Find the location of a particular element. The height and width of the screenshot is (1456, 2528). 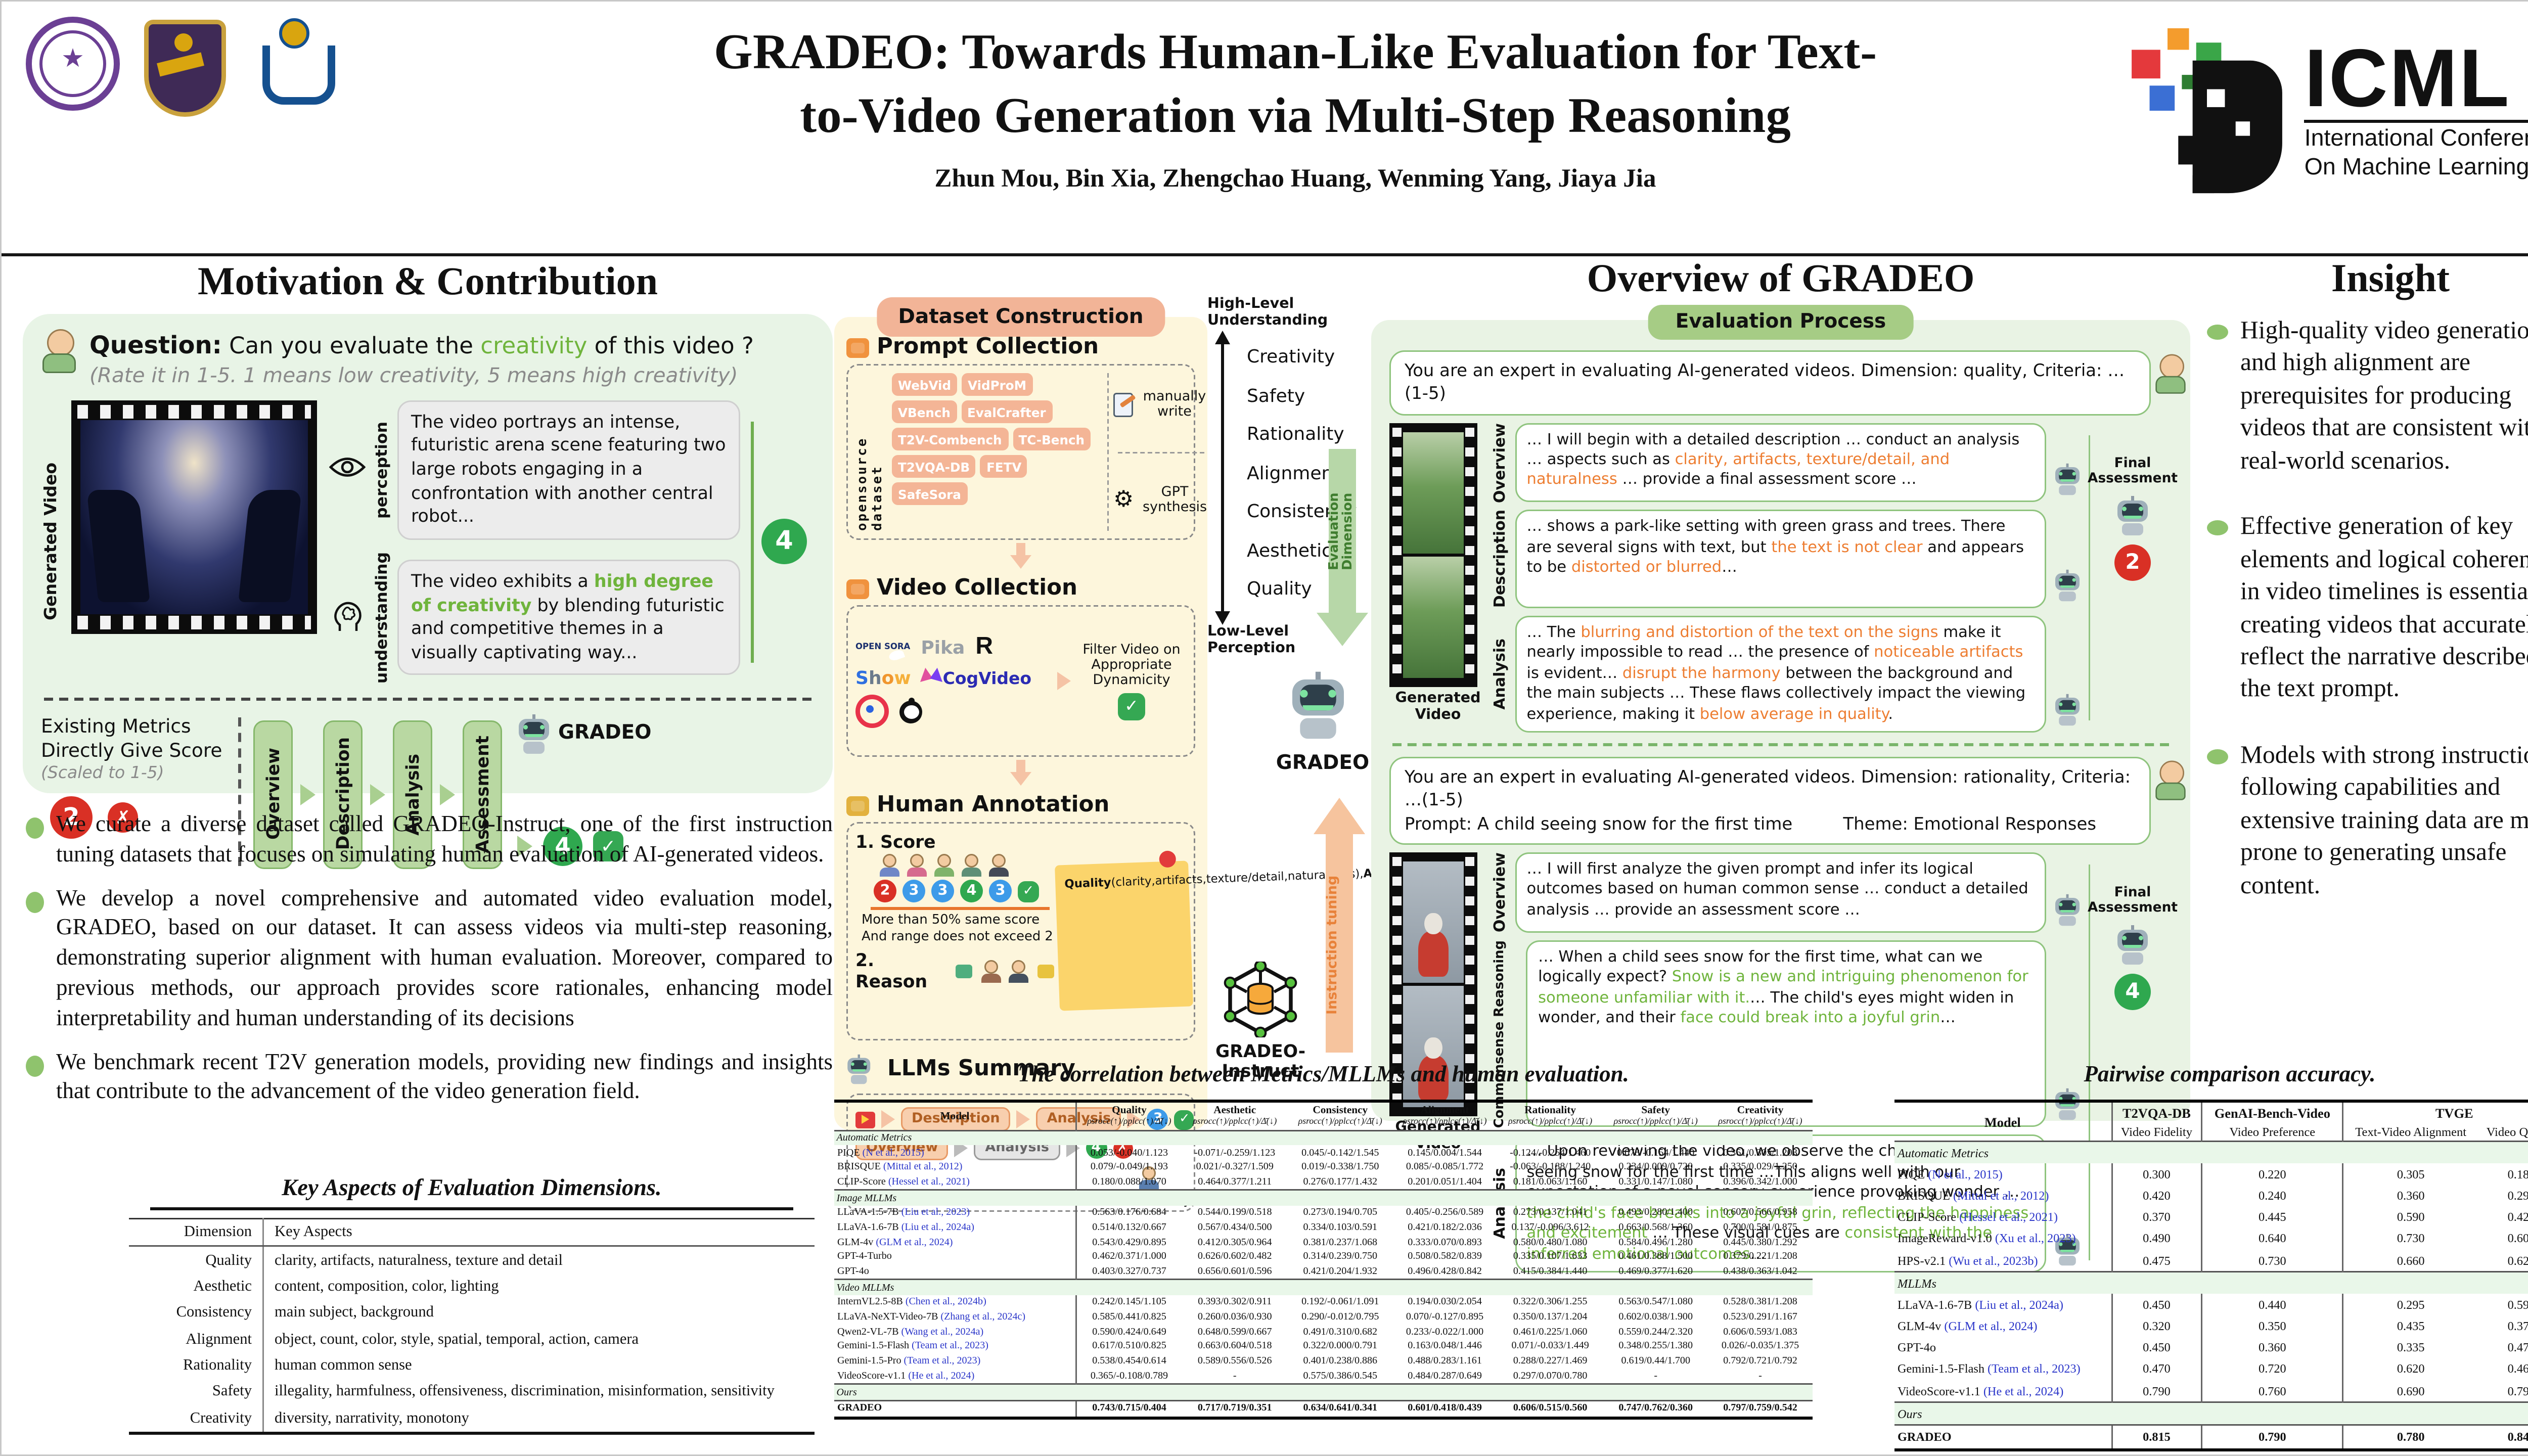

metric-value: 0.590 is located at coordinates (2410, 1217).